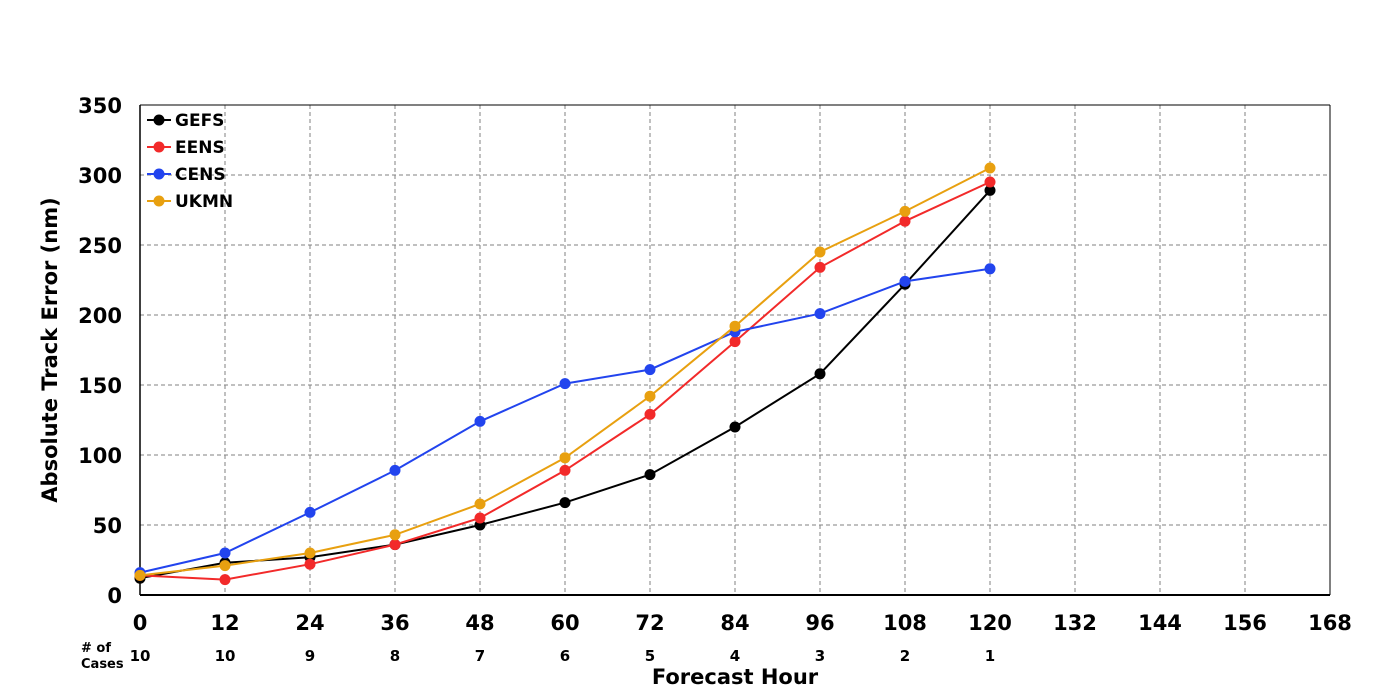 Image resolution: width=1400 pixels, height=700 pixels. What do you see at coordinates (1245, 623) in the screenshot?
I see `x-tick-label: 156` at bounding box center [1245, 623].